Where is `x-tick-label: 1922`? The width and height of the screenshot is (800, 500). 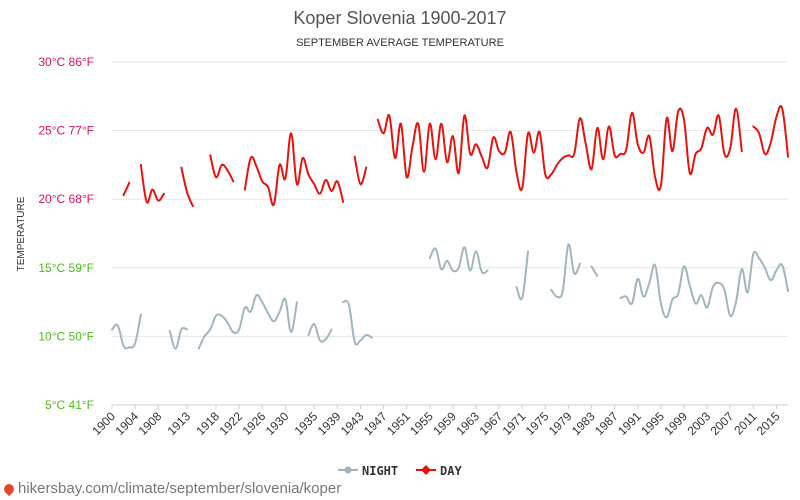 x-tick-label: 1922 is located at coordinates (230, 423).